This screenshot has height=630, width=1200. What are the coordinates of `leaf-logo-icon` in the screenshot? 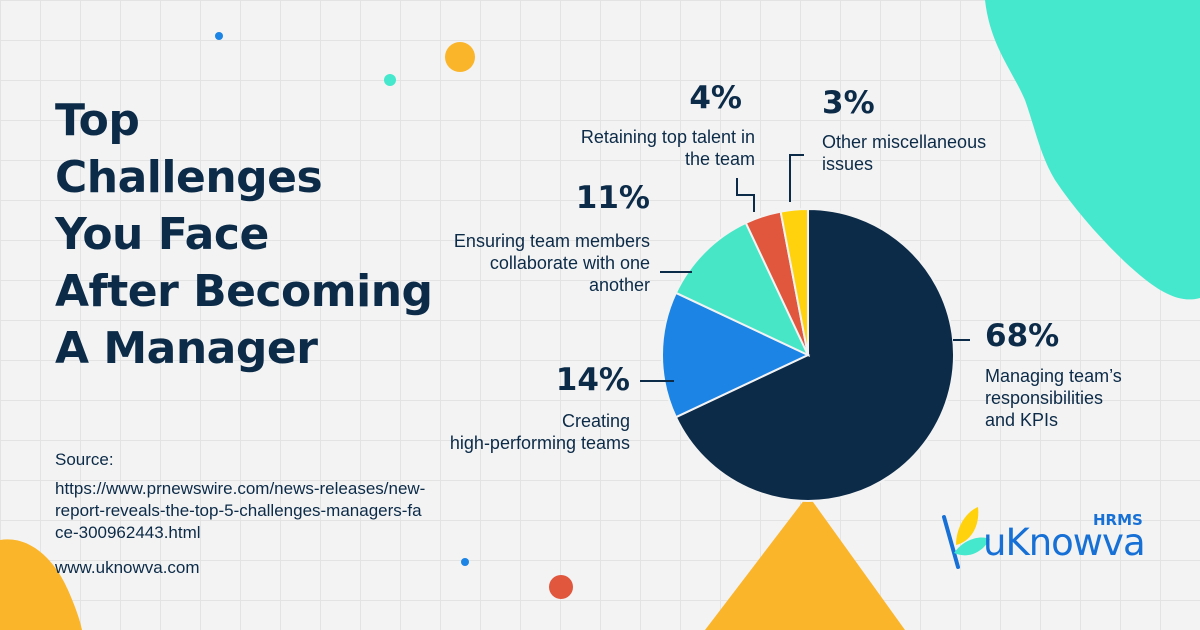 It's located at (966, 538).